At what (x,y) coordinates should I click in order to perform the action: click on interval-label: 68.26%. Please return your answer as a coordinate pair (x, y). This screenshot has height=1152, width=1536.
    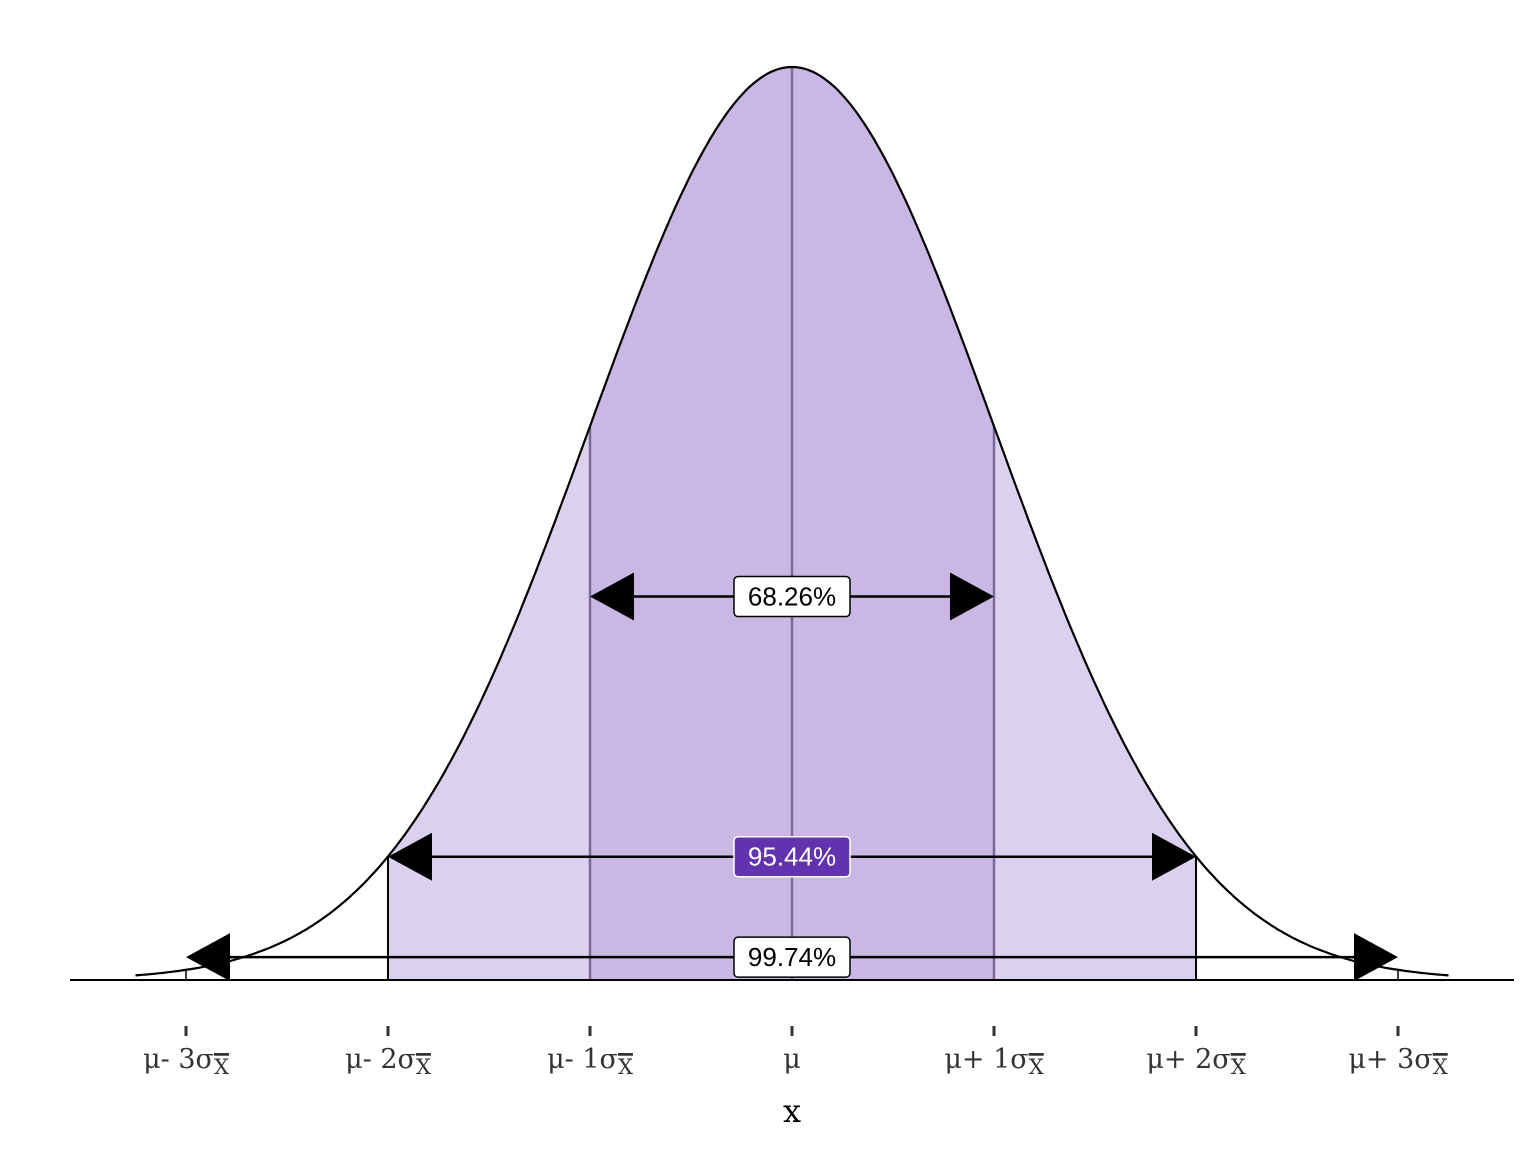
    Looking at the image, I should click on (792, 597).